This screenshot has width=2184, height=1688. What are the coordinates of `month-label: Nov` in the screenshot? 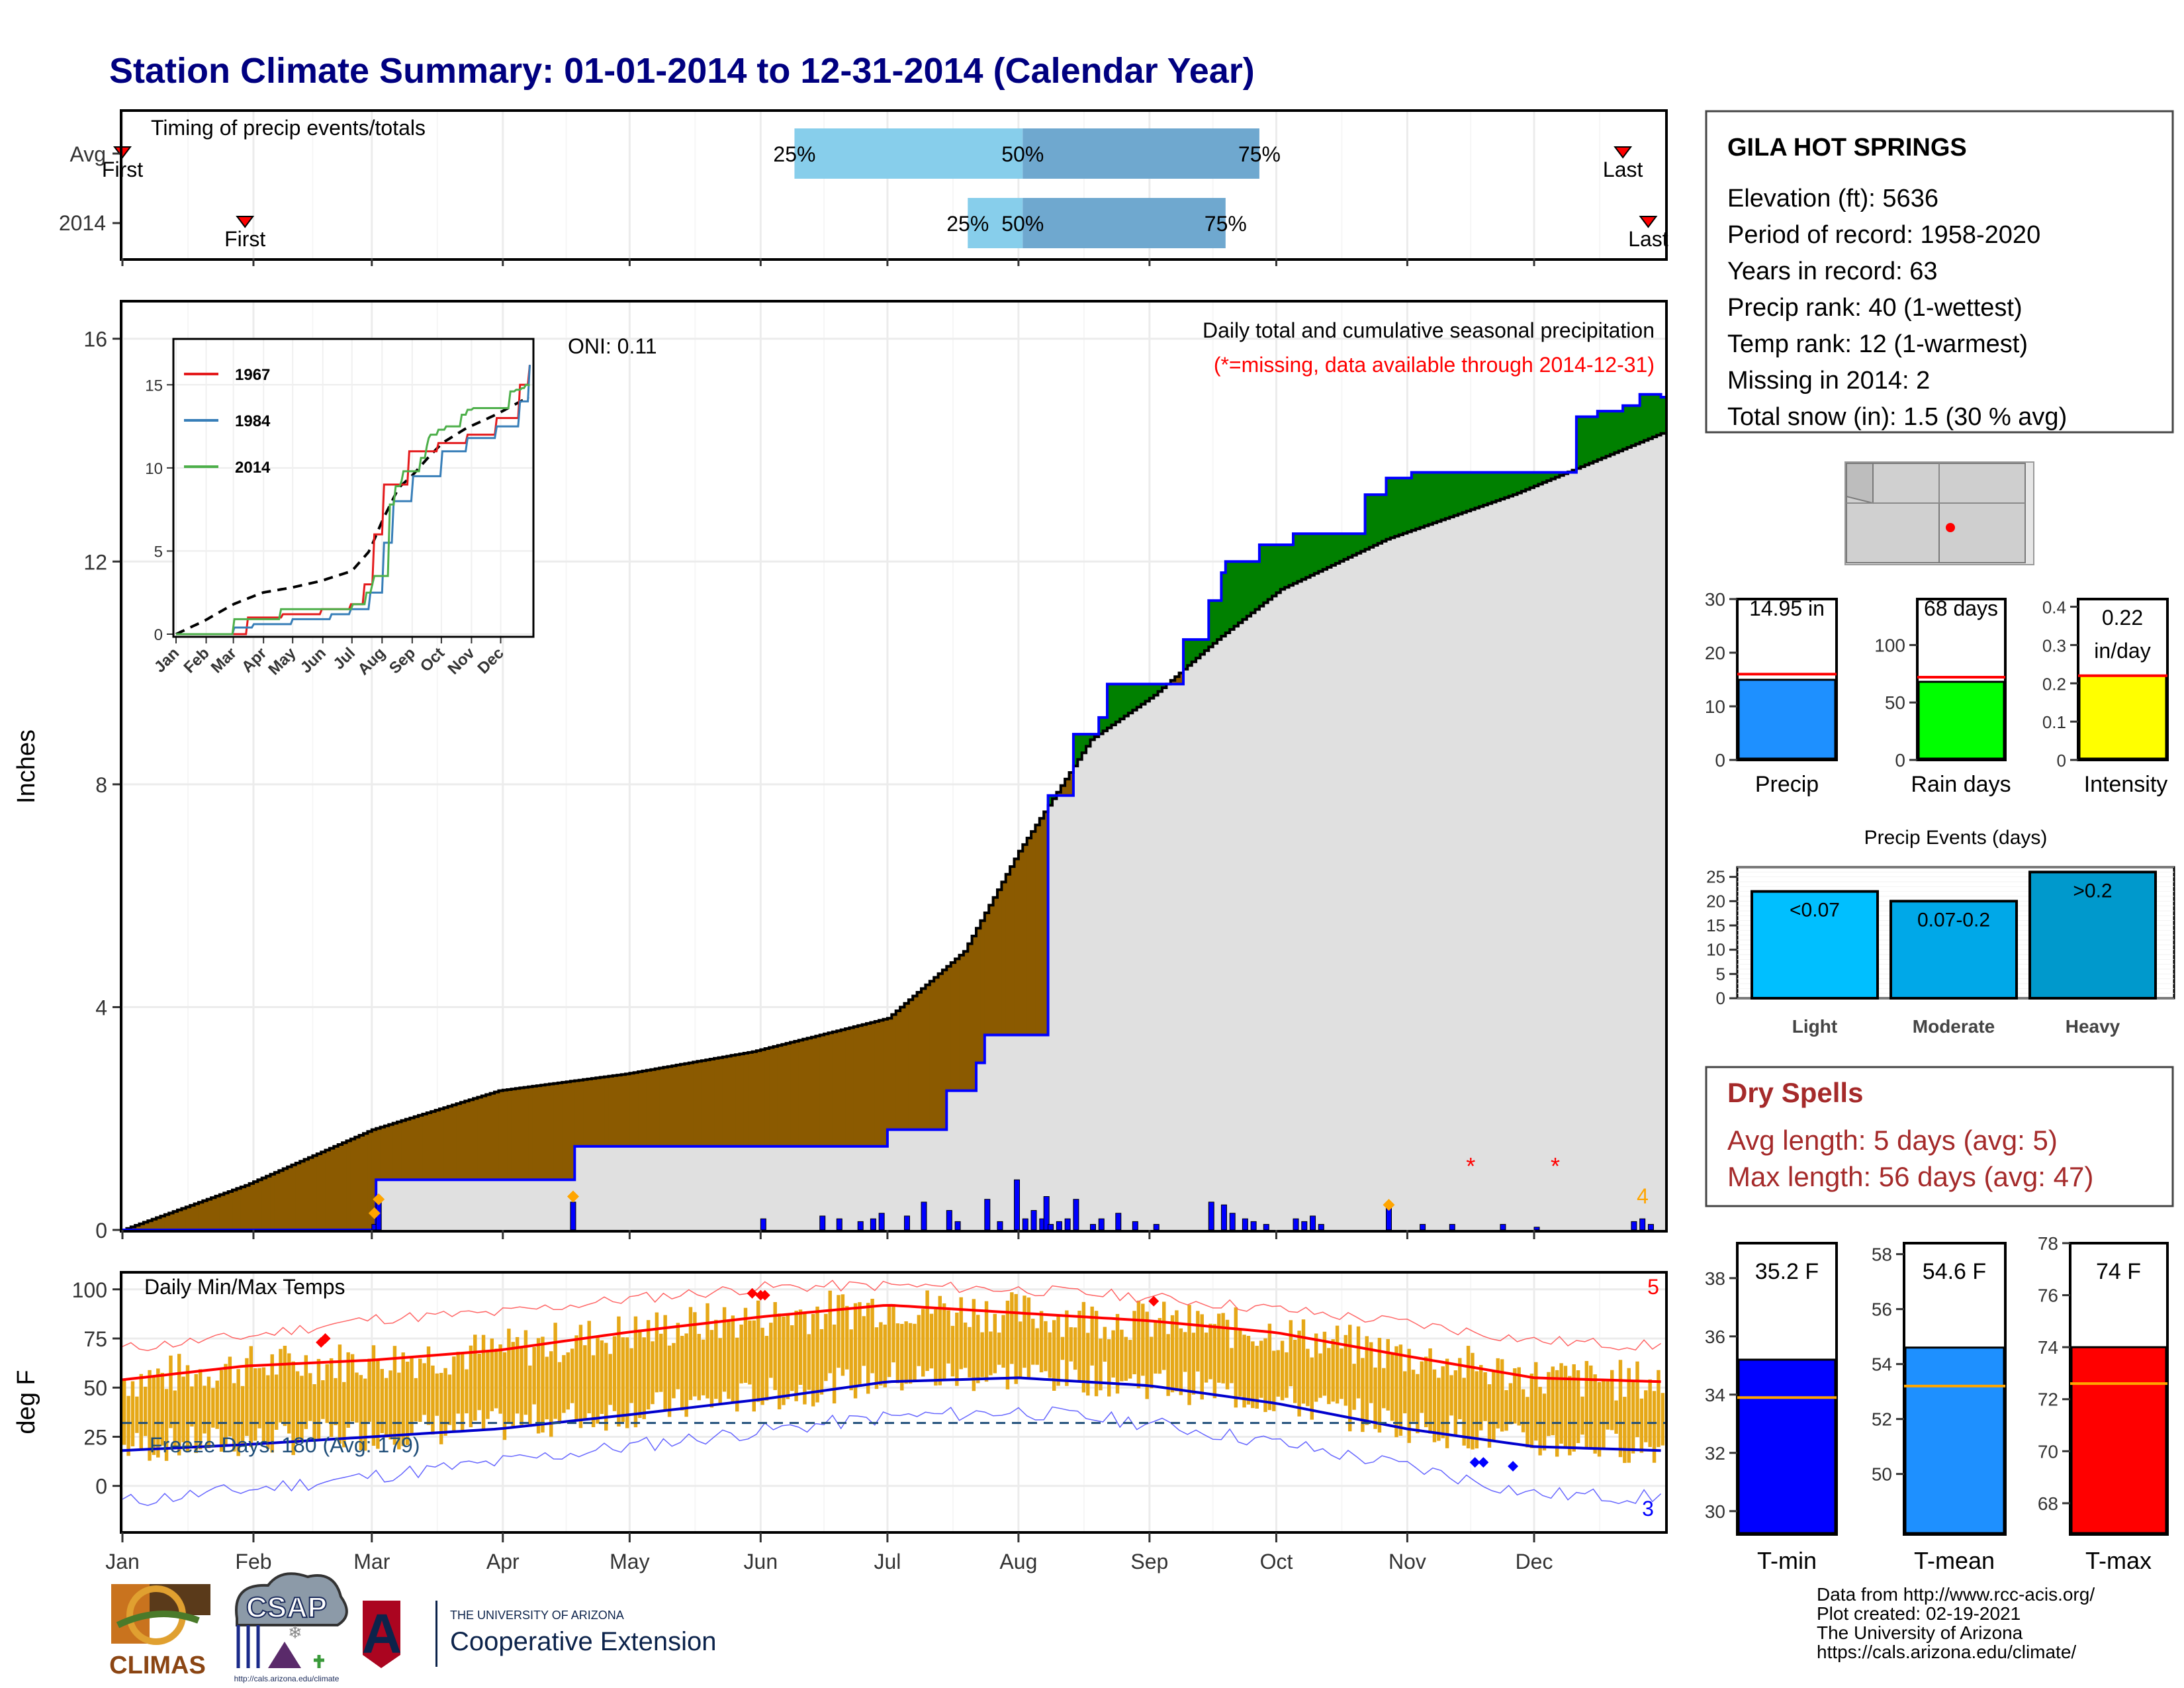 It's located at (1407, 1561).